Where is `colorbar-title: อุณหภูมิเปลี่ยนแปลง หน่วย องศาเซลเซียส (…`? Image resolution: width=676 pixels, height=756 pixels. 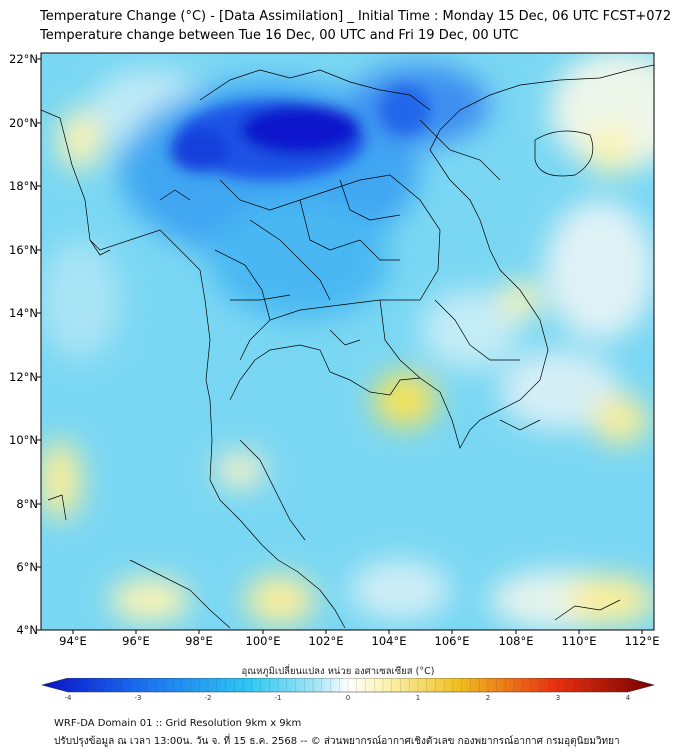
colorbar-title: อุณหภูมิเปลี่ยนแปลง หน่วย องศาเซลเซียส (… is located at coordinates (338, 671).